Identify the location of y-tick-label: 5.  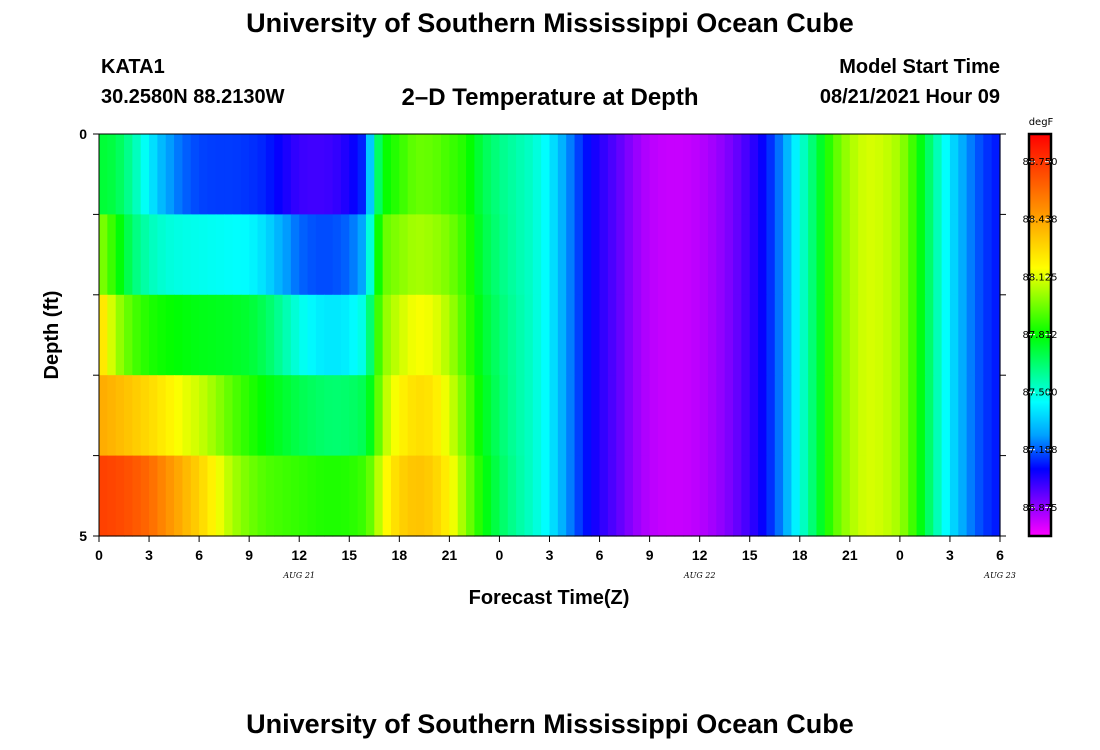
(83, 536).